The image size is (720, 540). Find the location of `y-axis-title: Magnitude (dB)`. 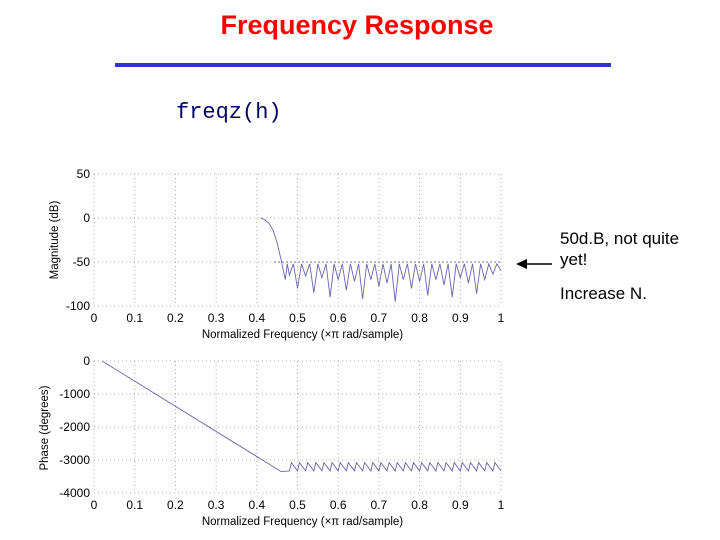

y-axis-title: Magnitude (dB) is located at coordinates (55, 240).